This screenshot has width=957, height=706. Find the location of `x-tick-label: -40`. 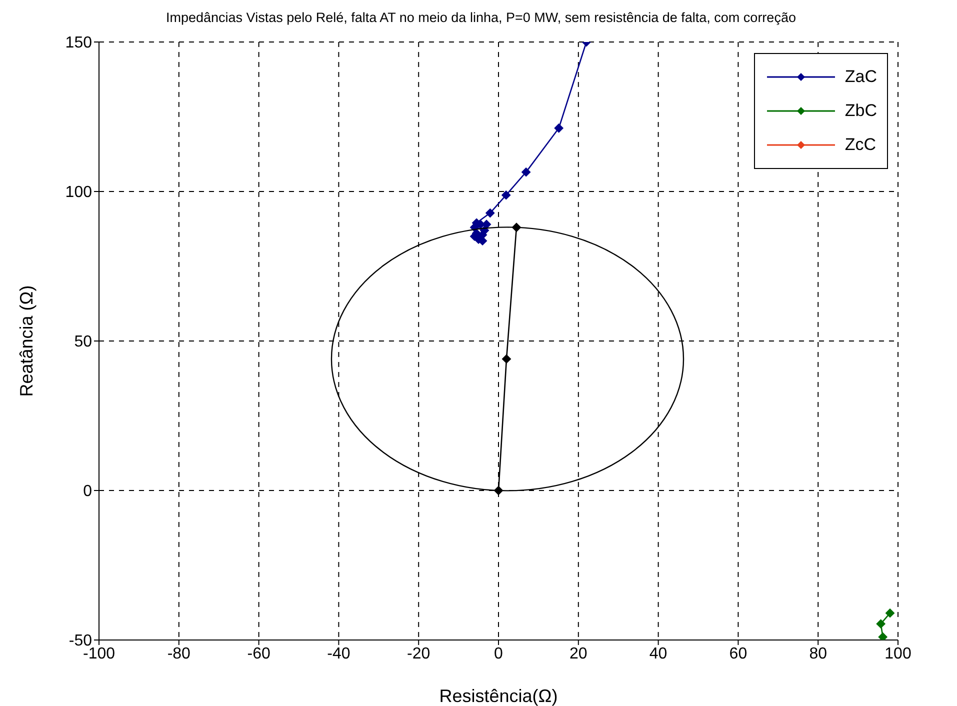

x-tick-label: -40 is located at coordinates (338, 653).